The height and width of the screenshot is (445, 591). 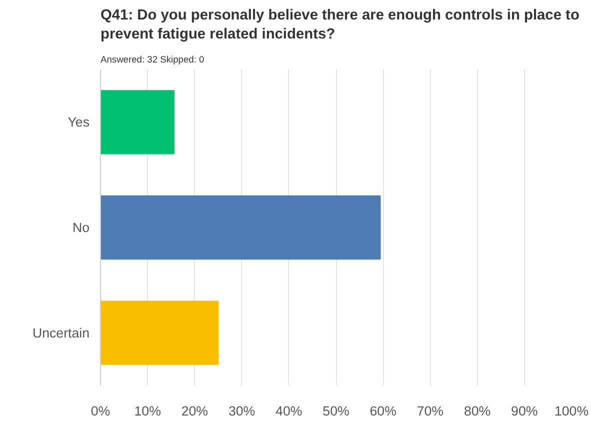 I want to click on x-tick-label: 80%, so click(x=477, y=411).